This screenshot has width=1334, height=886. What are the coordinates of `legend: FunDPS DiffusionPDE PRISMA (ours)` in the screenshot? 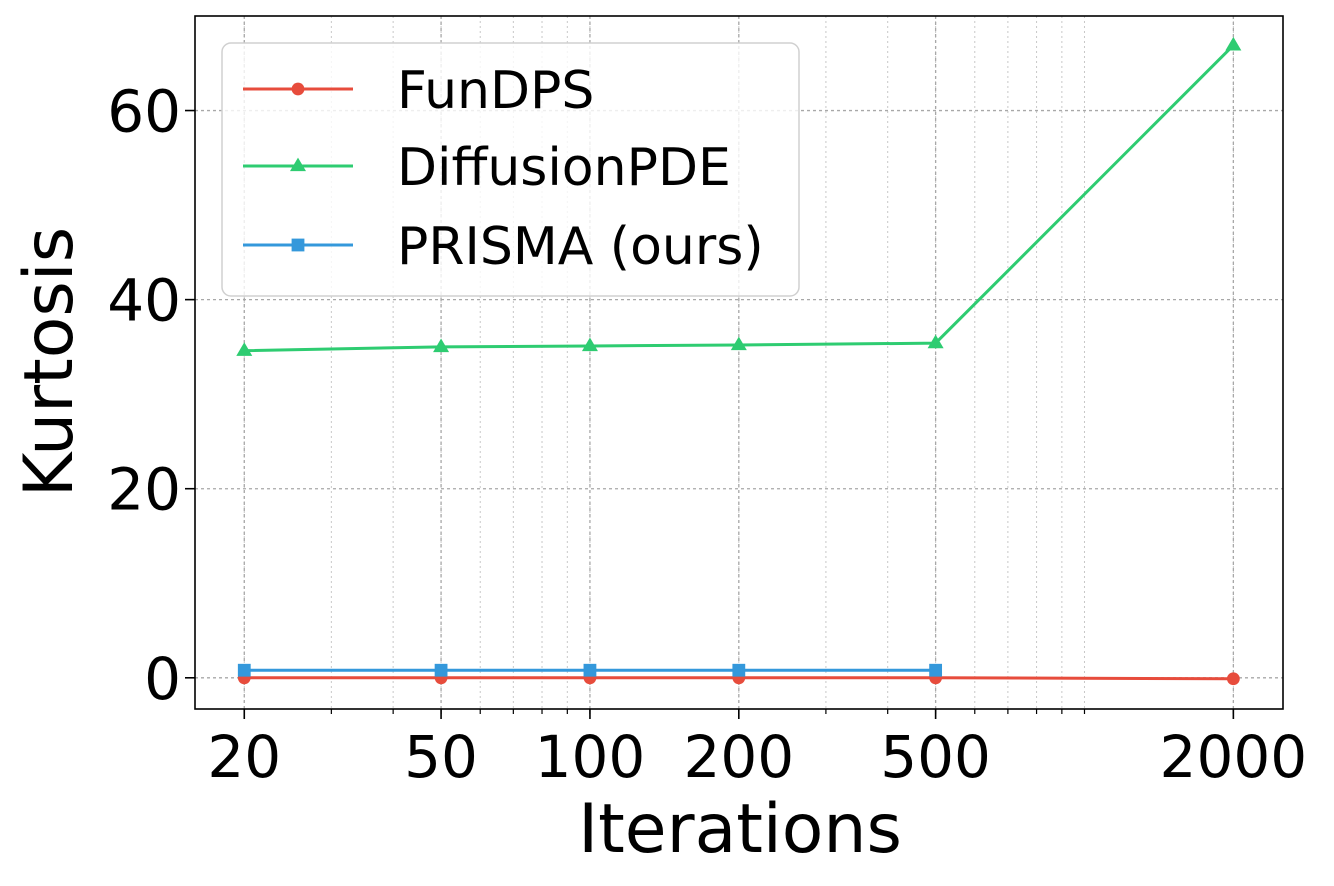 It's located at (510, 169).